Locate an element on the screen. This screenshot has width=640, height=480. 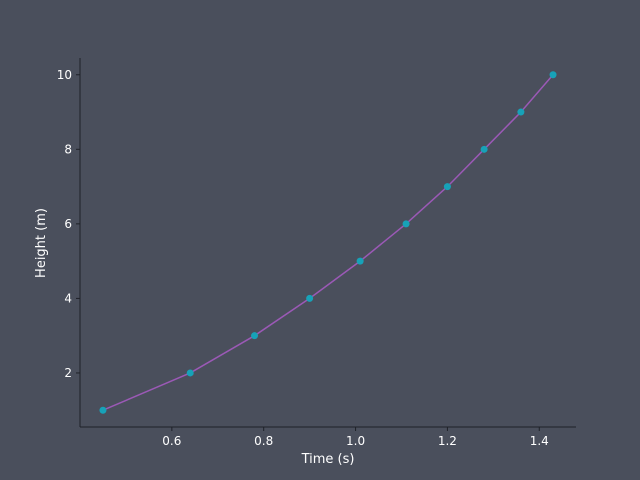
y-tick-label: 2 is located at coordinates (68, 373).